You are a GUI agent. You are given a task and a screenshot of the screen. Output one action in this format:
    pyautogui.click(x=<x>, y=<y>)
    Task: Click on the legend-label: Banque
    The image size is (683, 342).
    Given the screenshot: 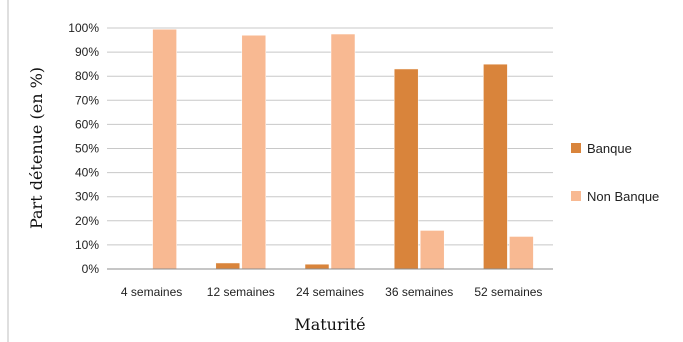 What is the action you would take?
    pyautogui.click(x=609, y=148)
    